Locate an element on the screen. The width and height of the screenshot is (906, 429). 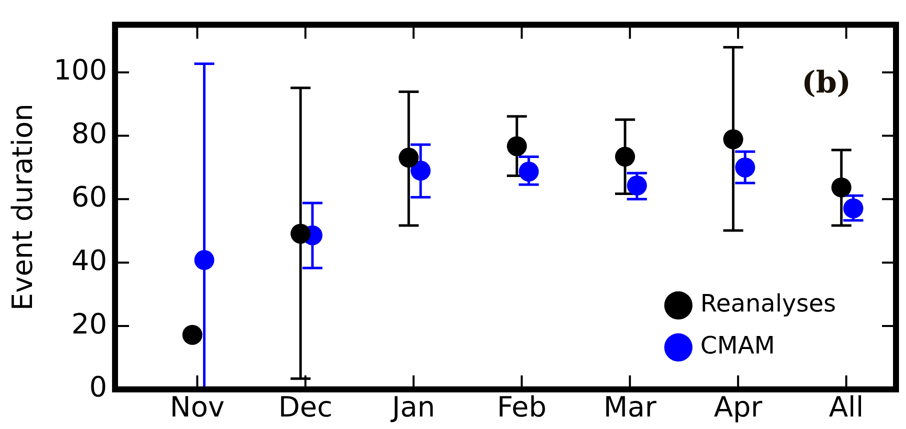
x-tick-label: Mar is located at coordinates (630, 407).